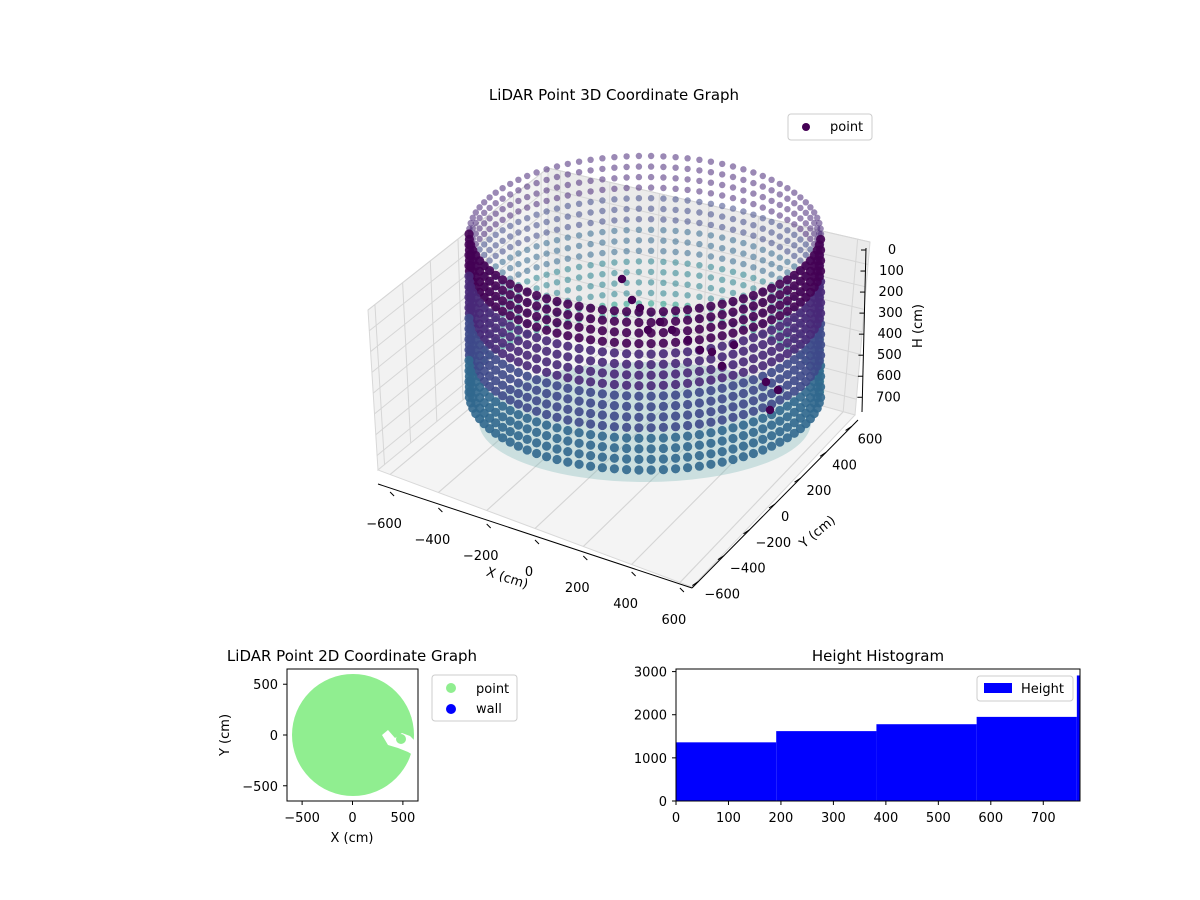  I want to click on z-tick-label-3d: 0, so click(892, 250).